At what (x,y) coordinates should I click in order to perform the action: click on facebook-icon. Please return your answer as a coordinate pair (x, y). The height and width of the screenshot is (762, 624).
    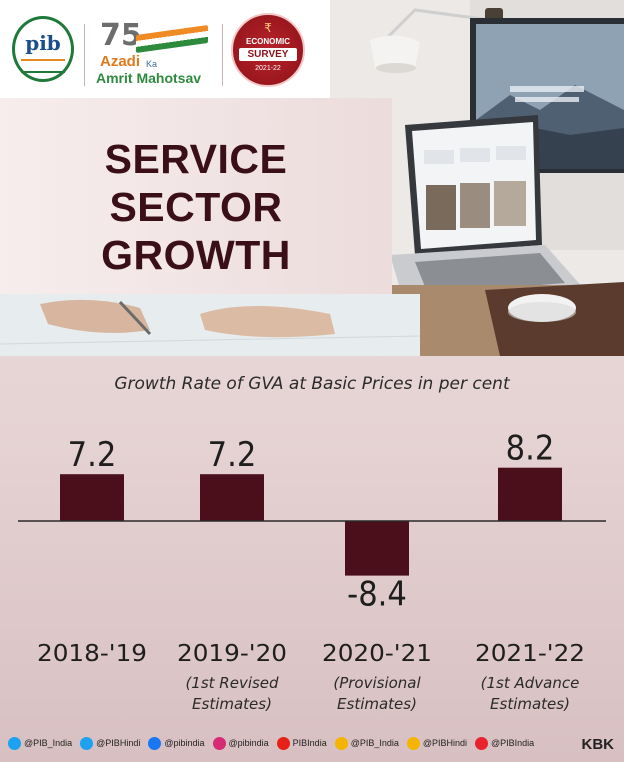
    Looking at the image, I should click on (155, 743).